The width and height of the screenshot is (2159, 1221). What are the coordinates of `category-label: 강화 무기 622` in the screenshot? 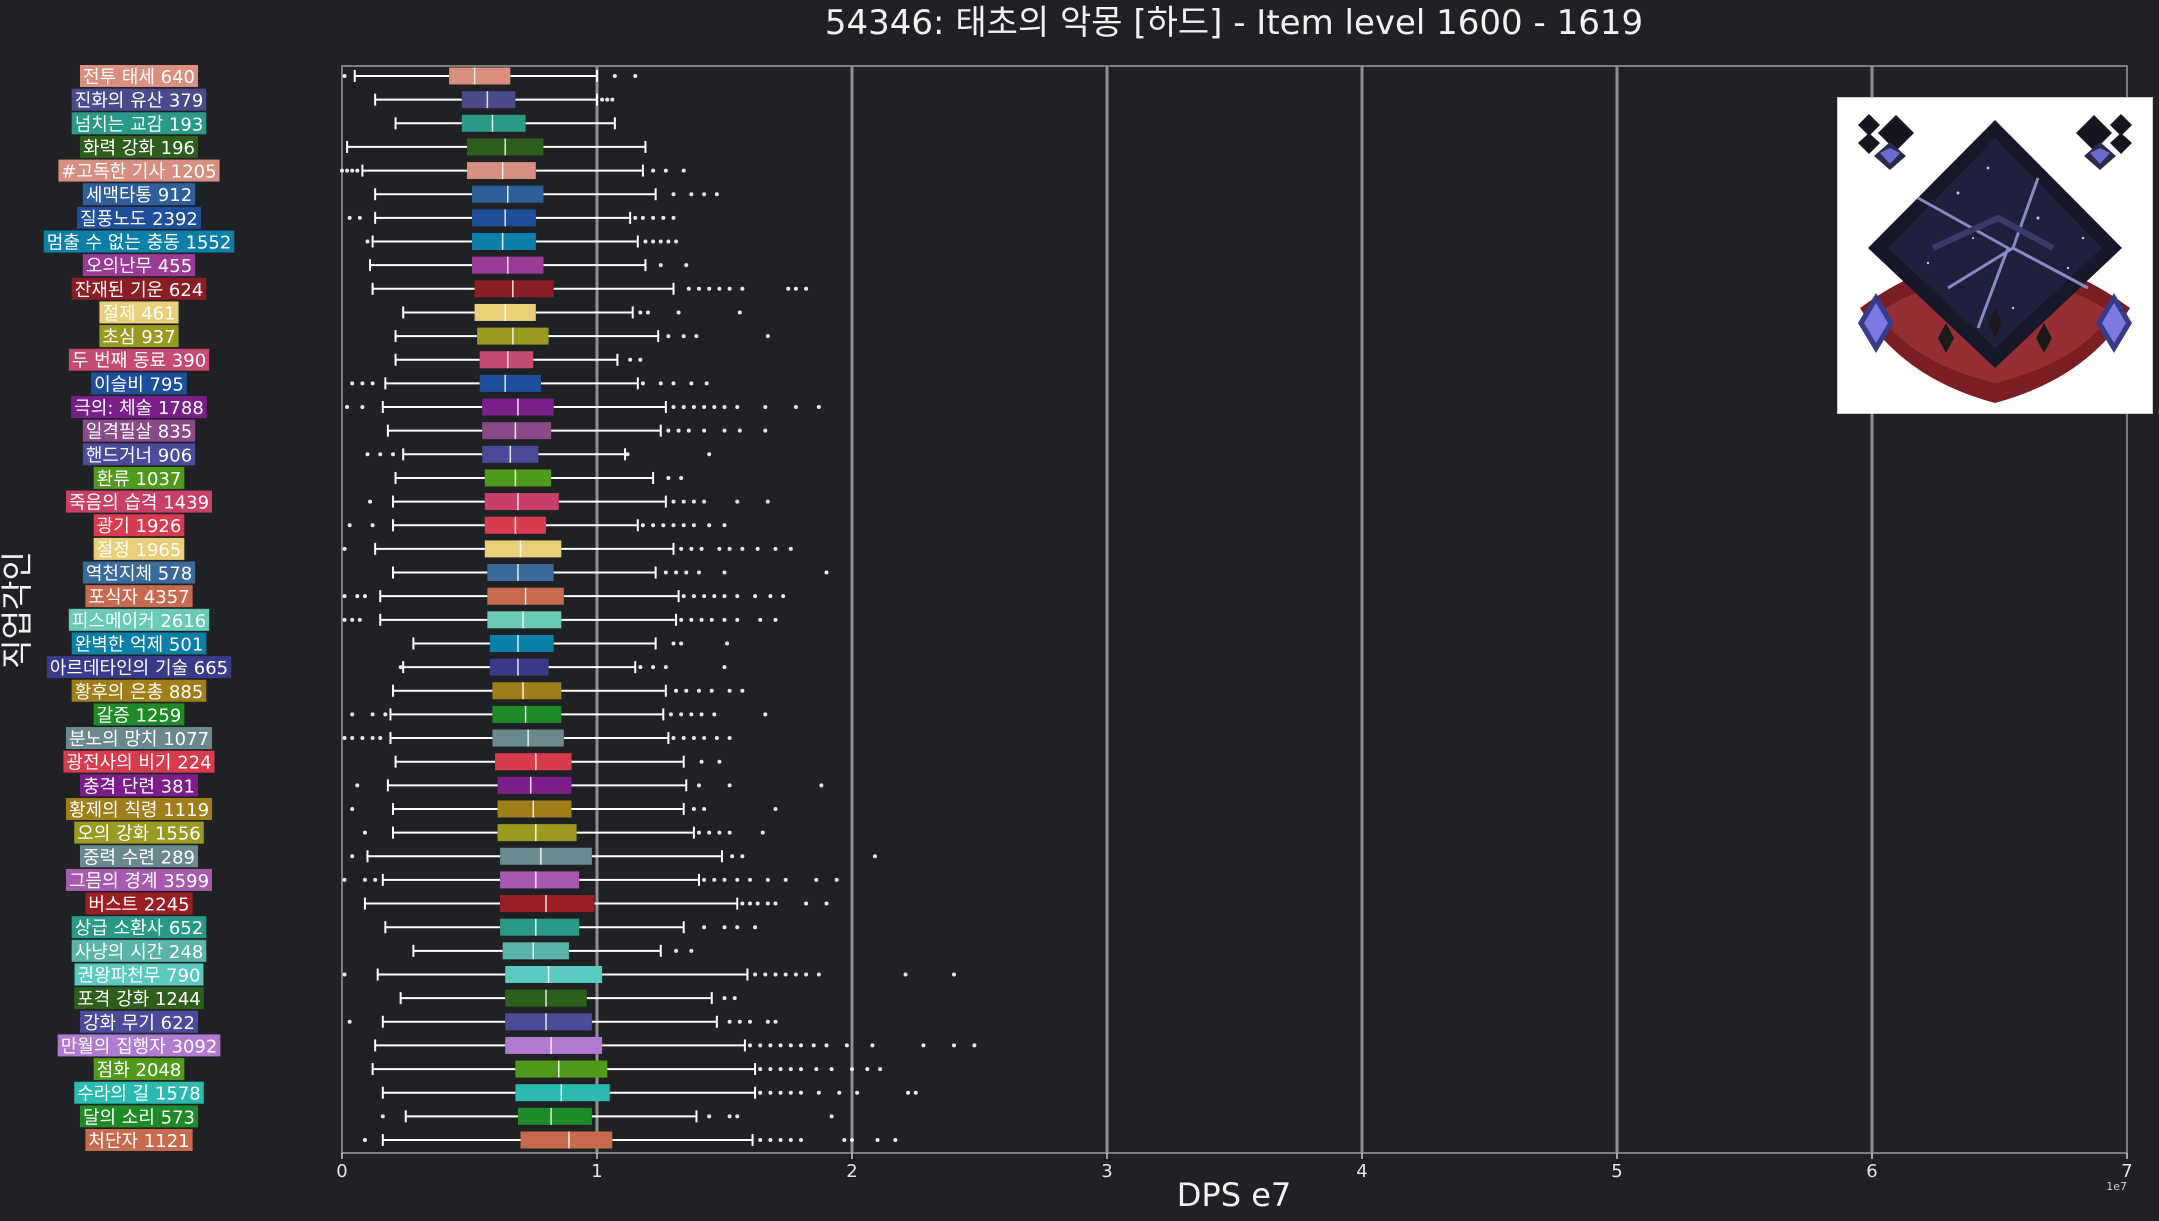 It's located at (139, 1022).